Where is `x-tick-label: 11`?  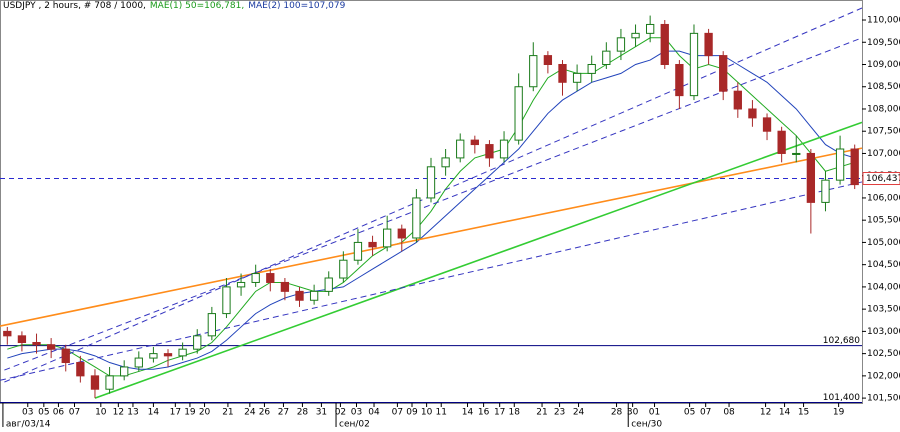 x-tick-label: 11 is located at coordinates (441, 413).